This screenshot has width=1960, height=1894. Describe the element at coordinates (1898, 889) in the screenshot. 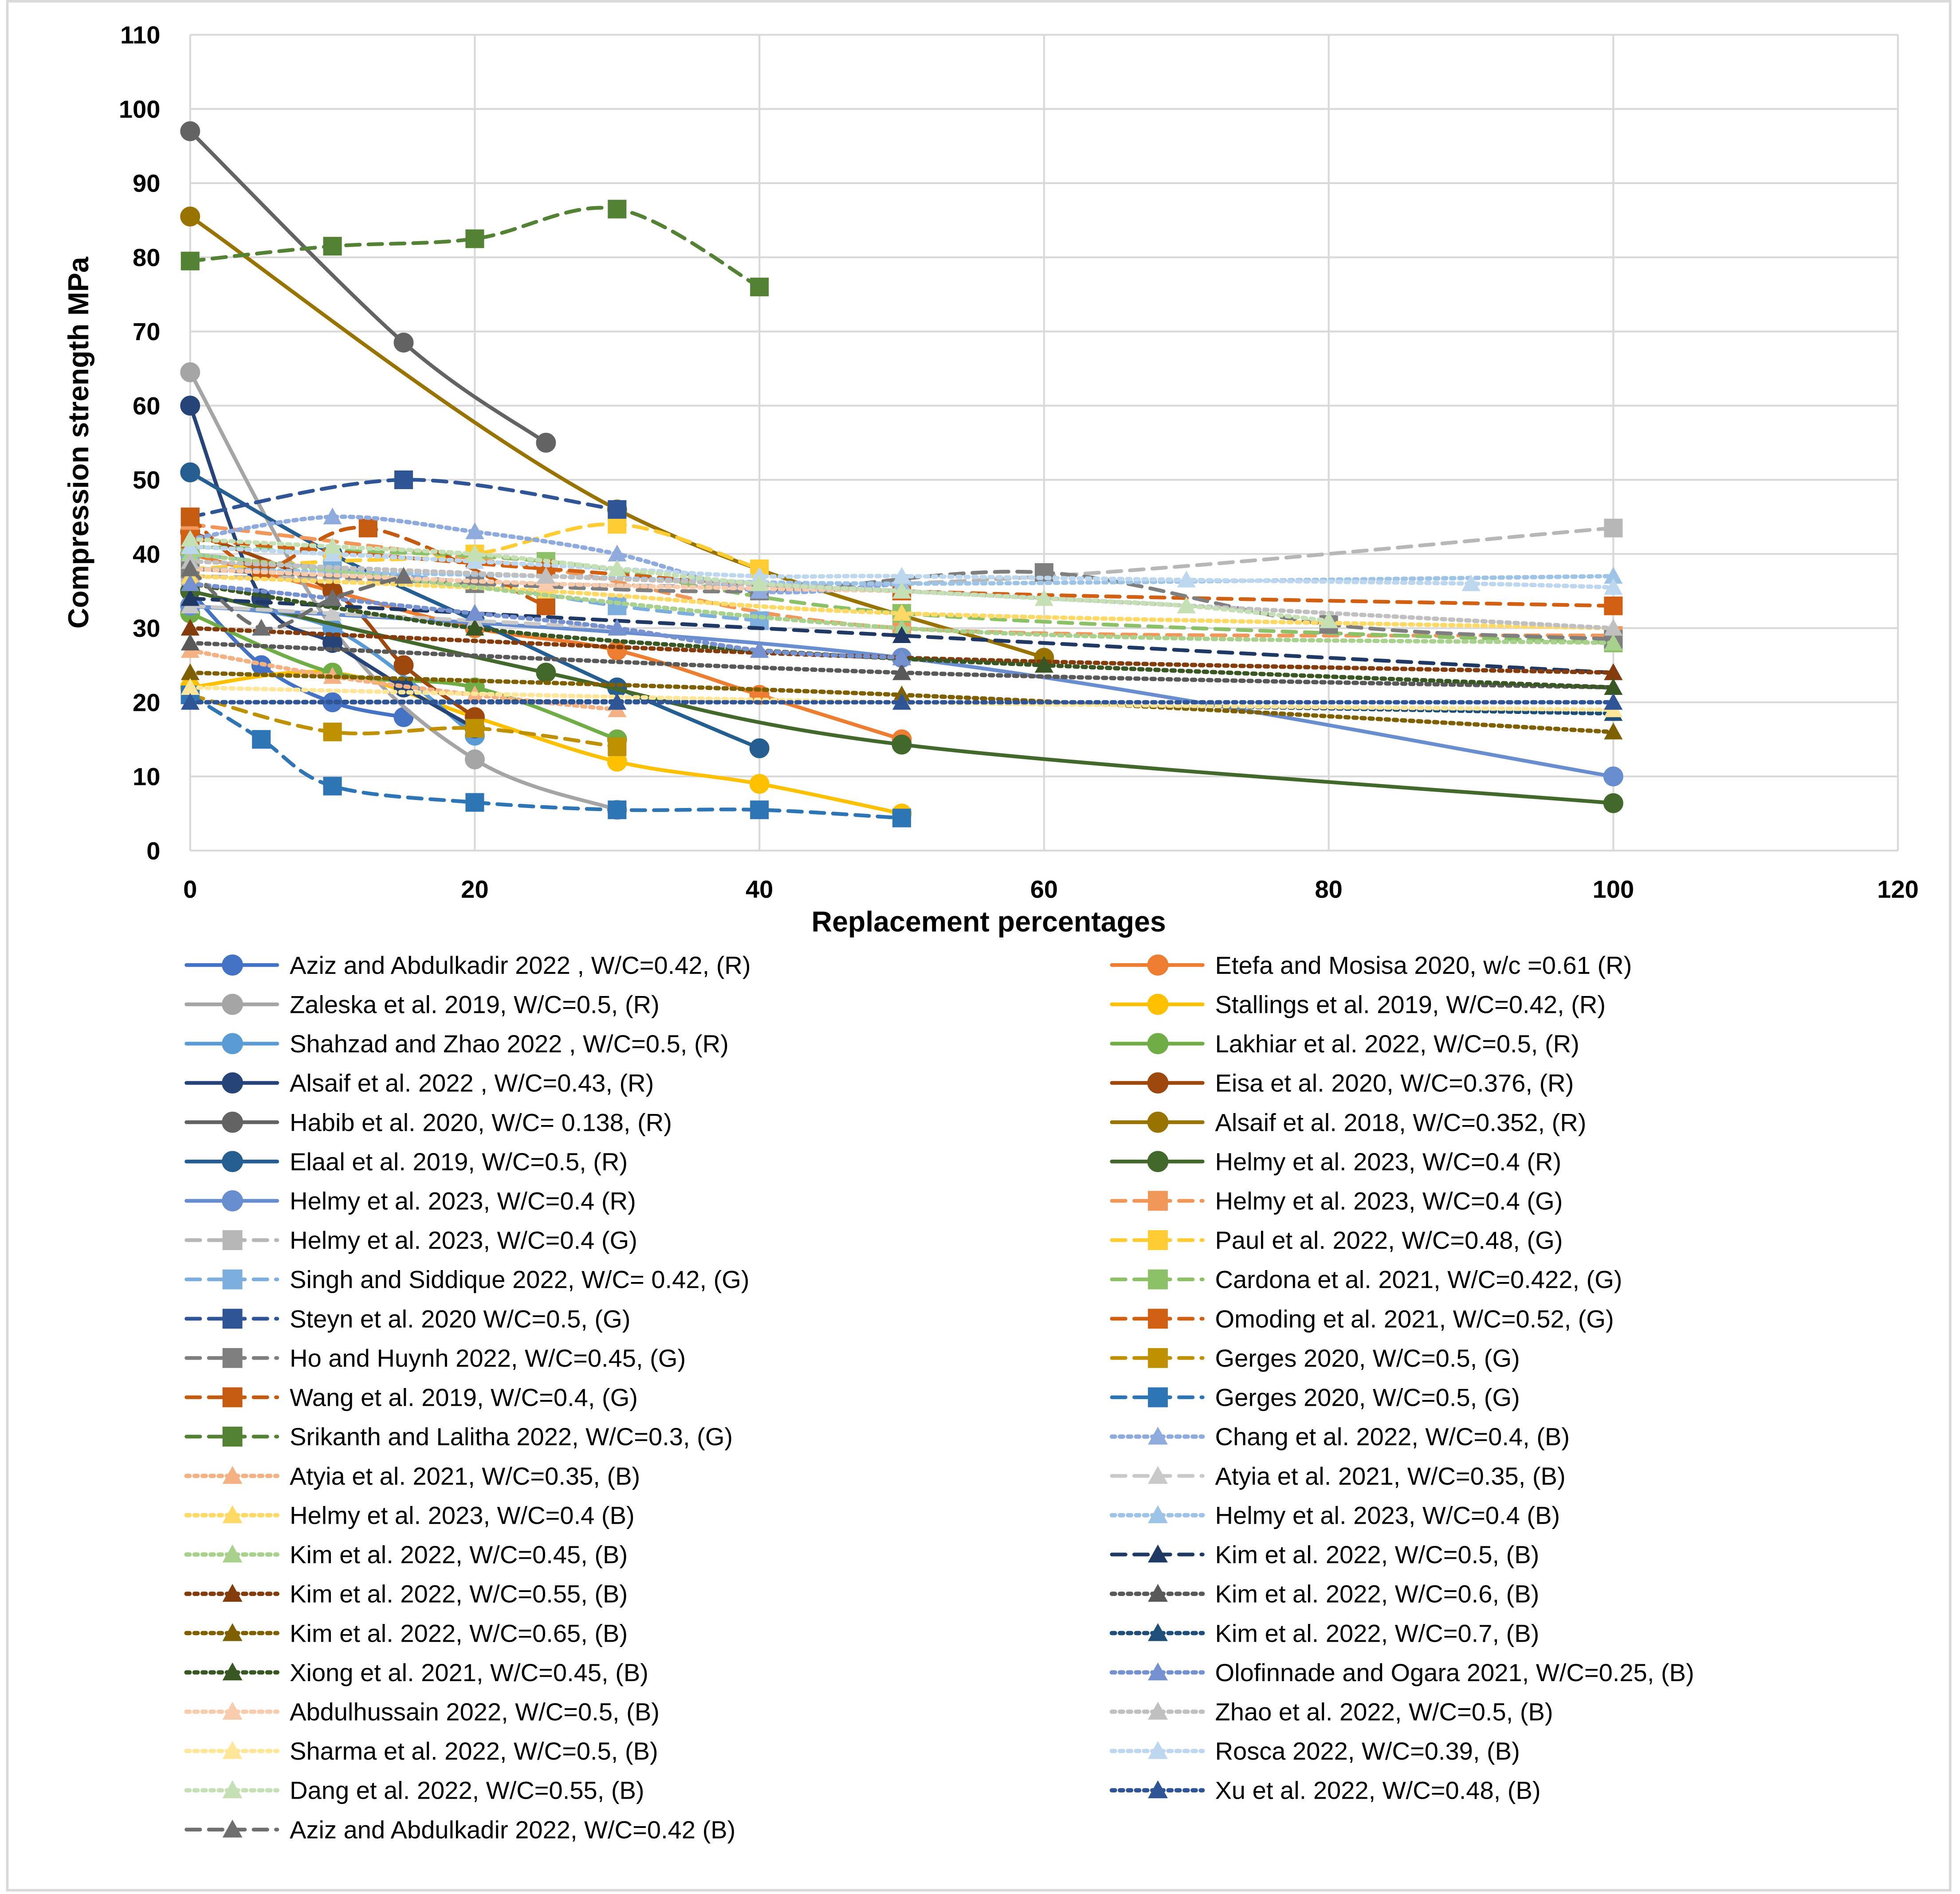

I see `x-tick-label: 120` at that location.